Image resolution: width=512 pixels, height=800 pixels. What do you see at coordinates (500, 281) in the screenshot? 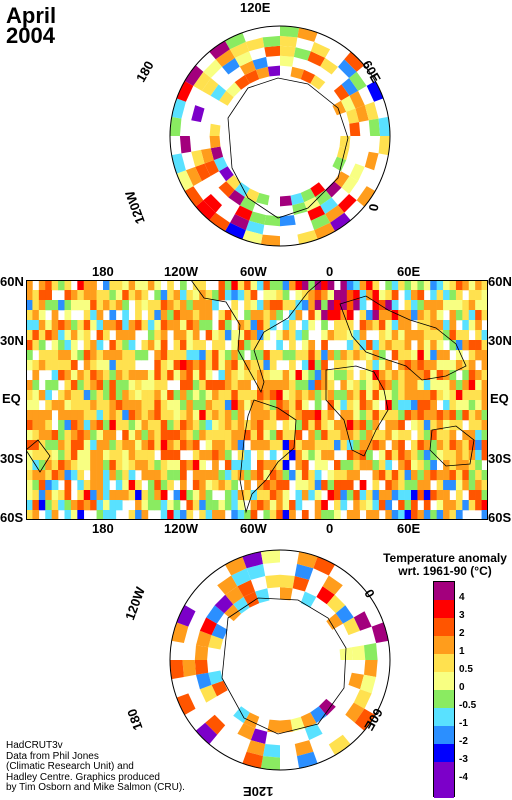
I see `right-lat-60n: 60N` at bounding box center [500, 281].